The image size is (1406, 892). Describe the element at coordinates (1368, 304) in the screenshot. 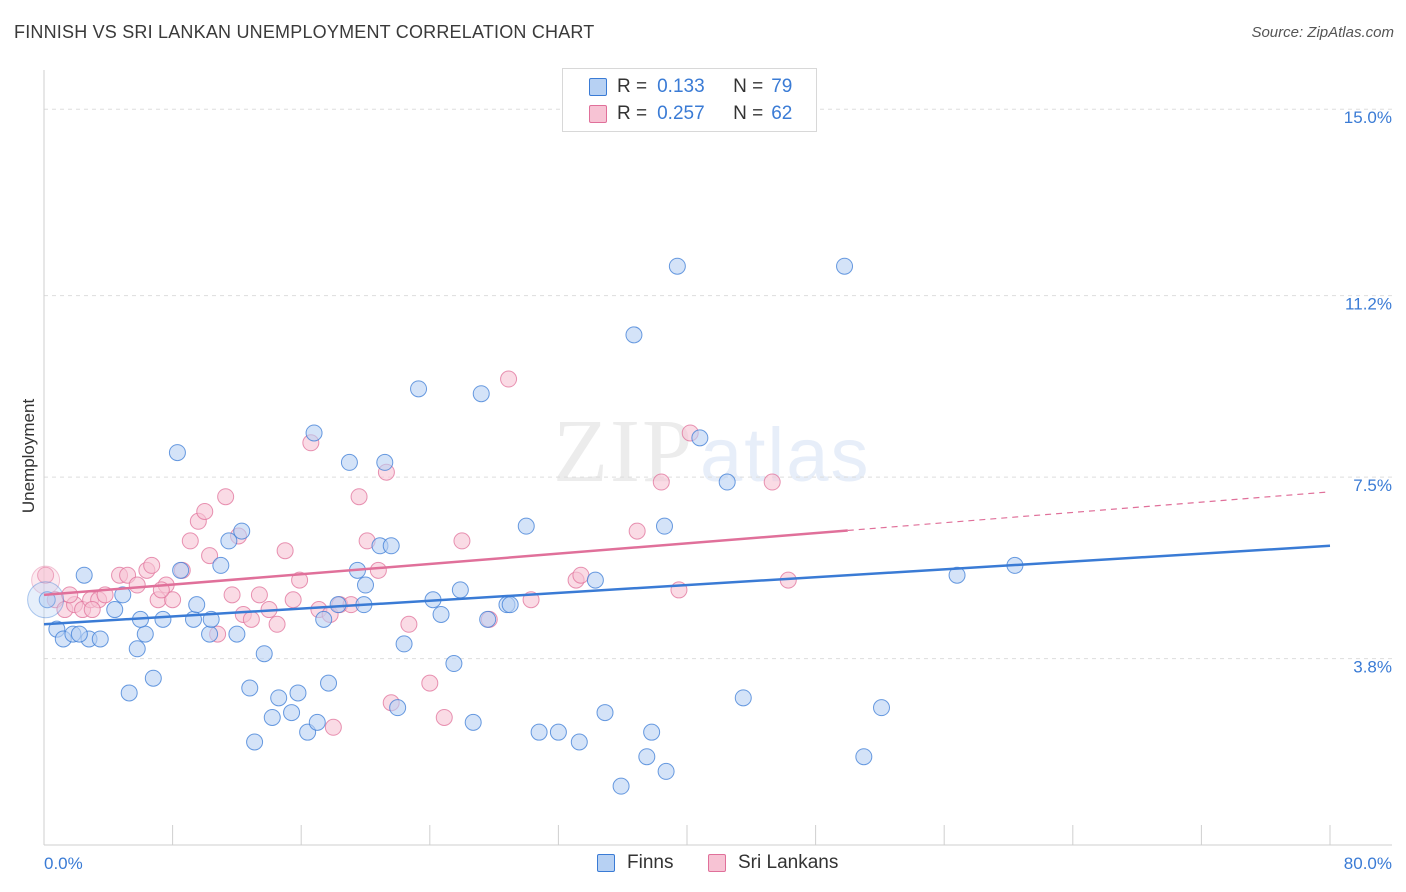

I see `y-tick-label: 11.2%` at that location.